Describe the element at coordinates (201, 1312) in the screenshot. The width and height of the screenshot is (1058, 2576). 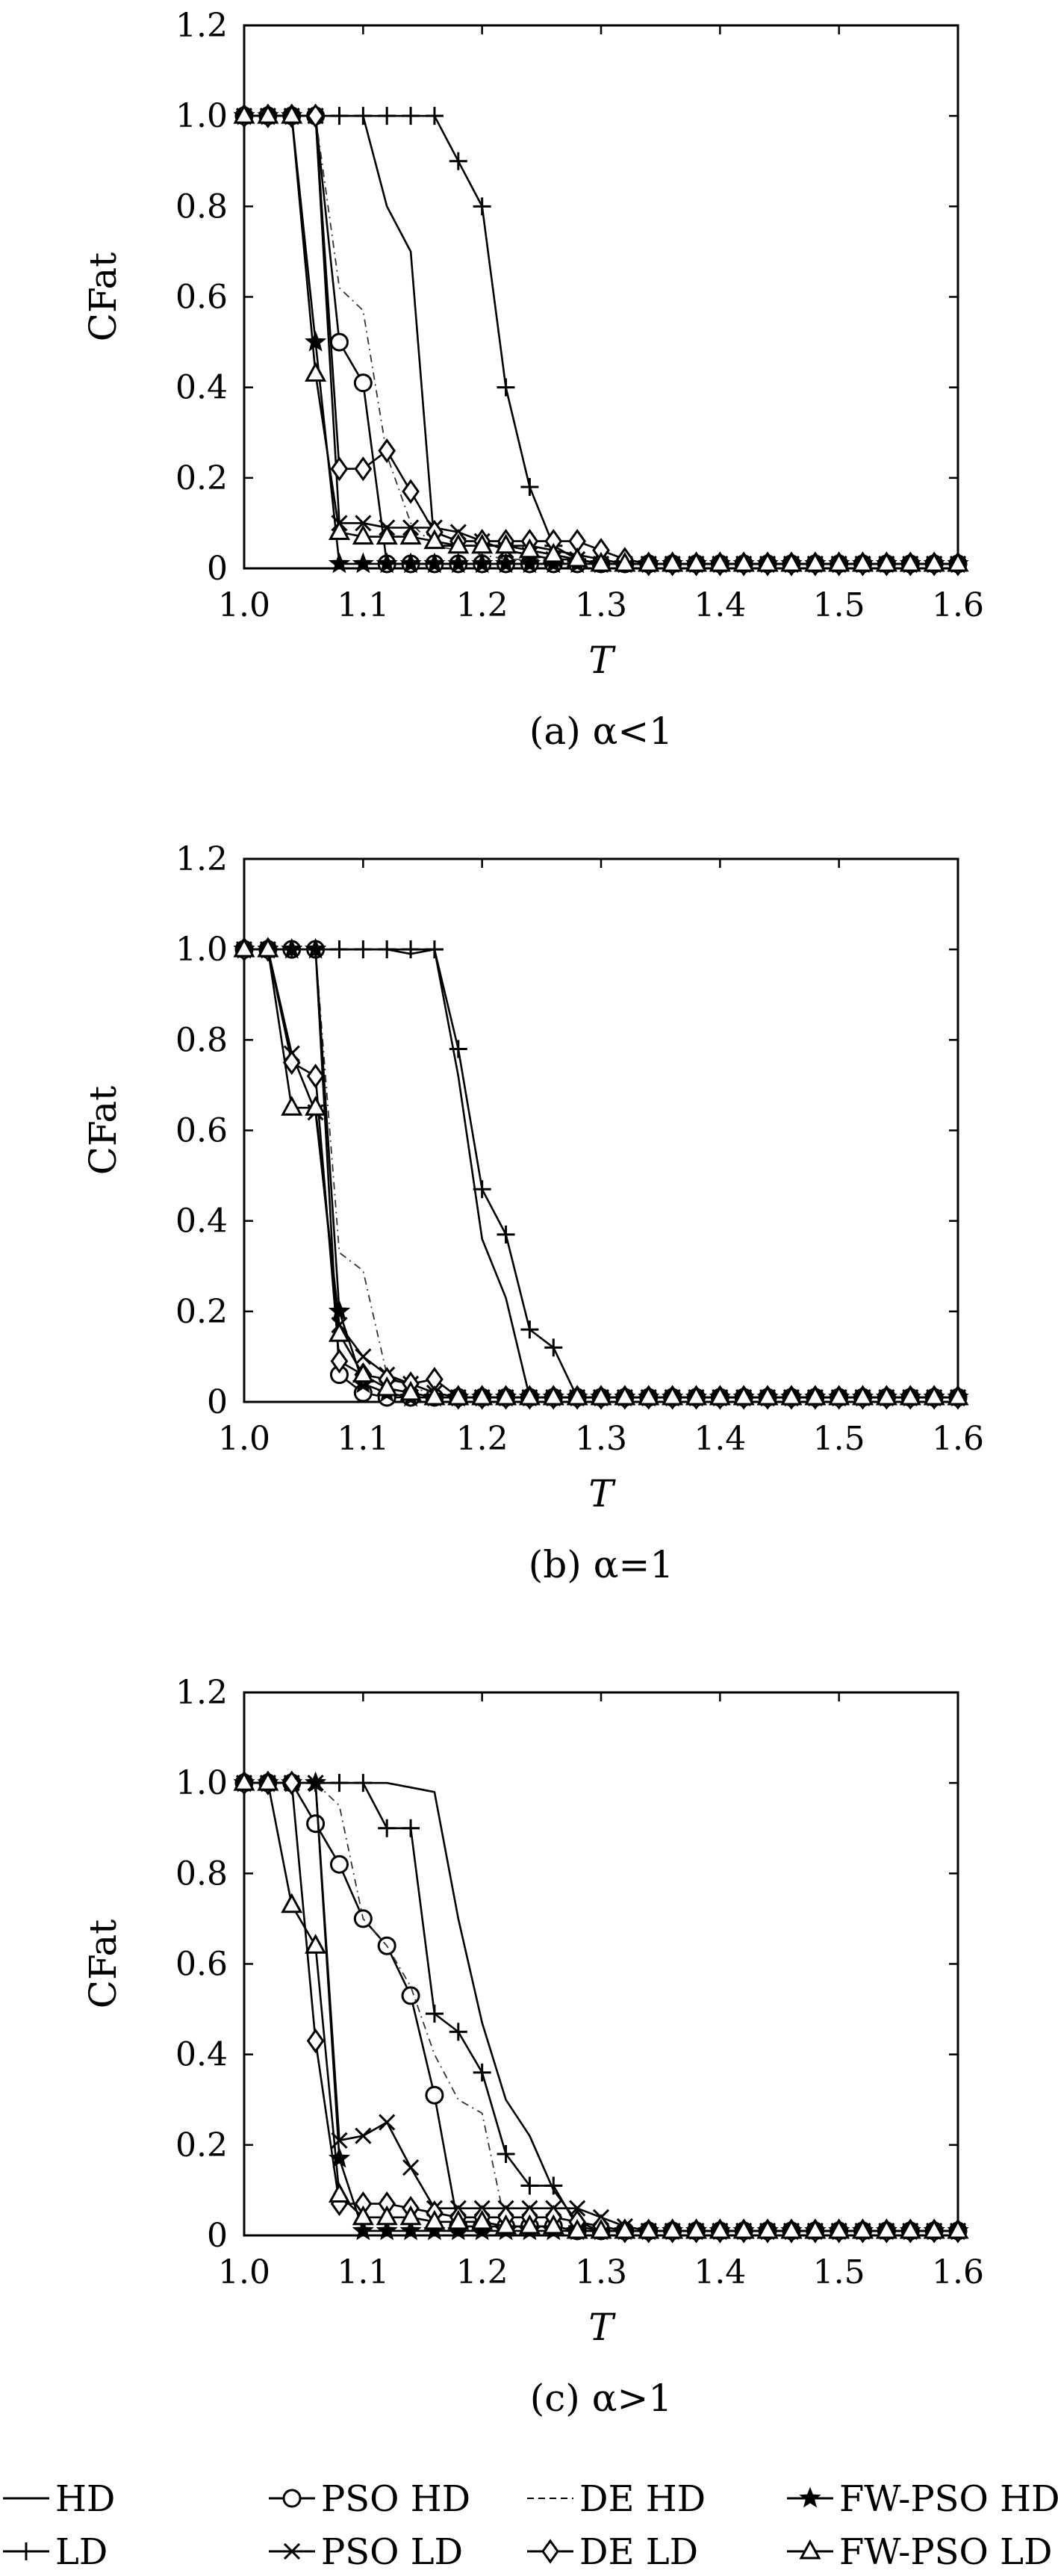
I see `y-tick-label: 0.2` at that location.